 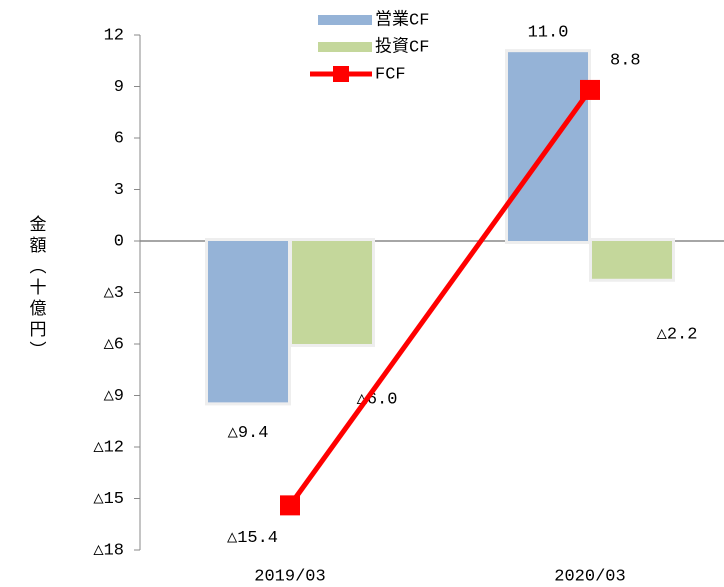 What do you see at coordinates (402, 46) in the screenshot?
I see `legend-label: 投資CF` at bounding box center [402, 46].